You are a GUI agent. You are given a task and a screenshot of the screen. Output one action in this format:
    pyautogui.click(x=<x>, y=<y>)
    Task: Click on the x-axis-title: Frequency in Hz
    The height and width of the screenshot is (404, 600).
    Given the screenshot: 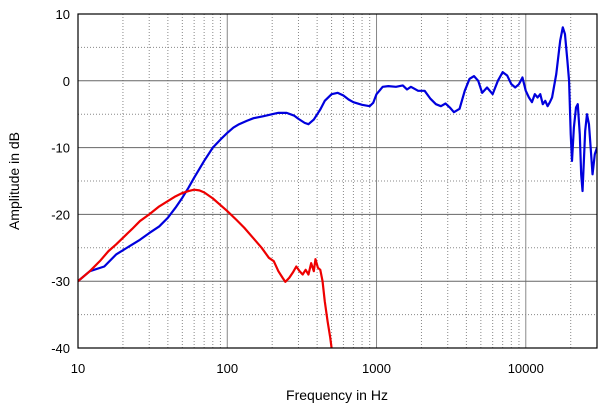 What is the action you would take?
    pyautogui.click(x=337, y=395)
    